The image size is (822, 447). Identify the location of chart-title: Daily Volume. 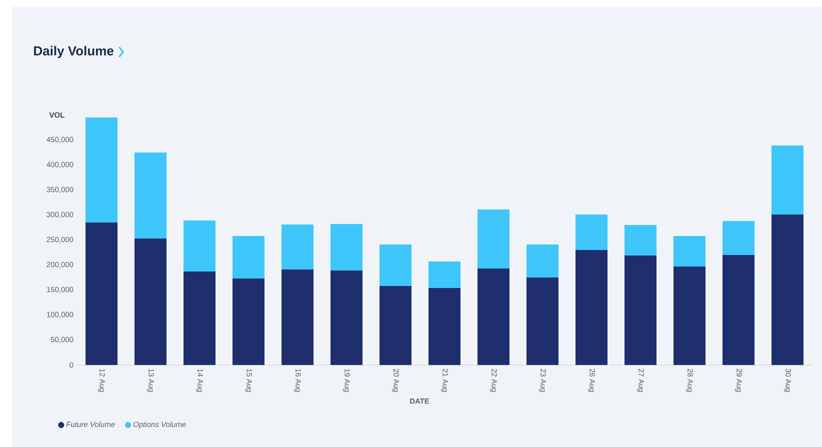
(74, 52).